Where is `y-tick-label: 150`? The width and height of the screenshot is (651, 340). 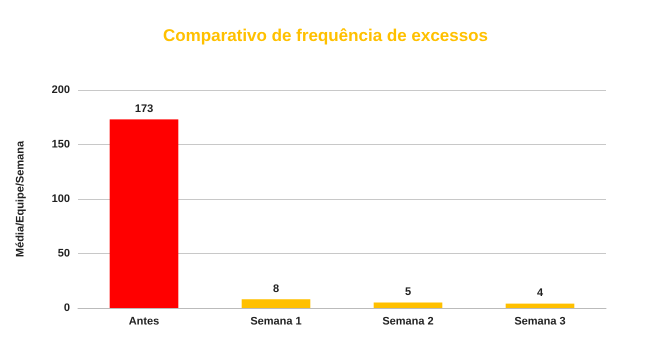 y-tick-label: 150 is located at coordinates (61, 144).